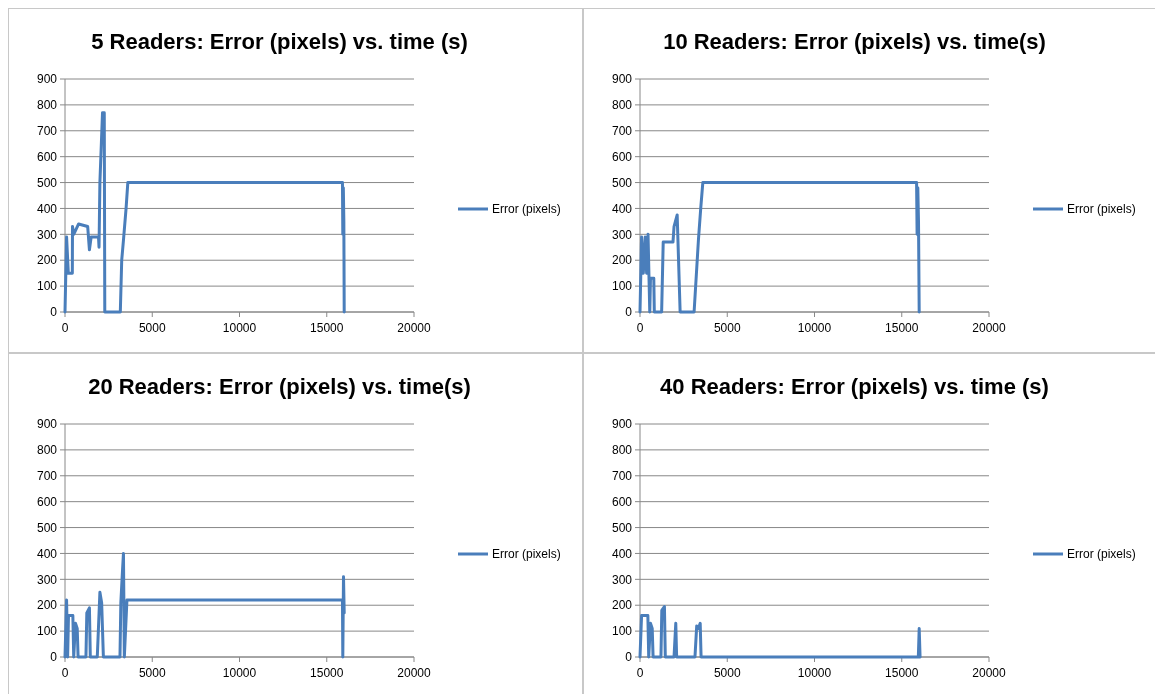 This screenshot has width=1155, height=694. What do you see at coordinates (279, 386) in the screenshot?
I see `chart-title: 20 Readers: Error (pixels) vs. time(s)` at bounding box center [279, 386].